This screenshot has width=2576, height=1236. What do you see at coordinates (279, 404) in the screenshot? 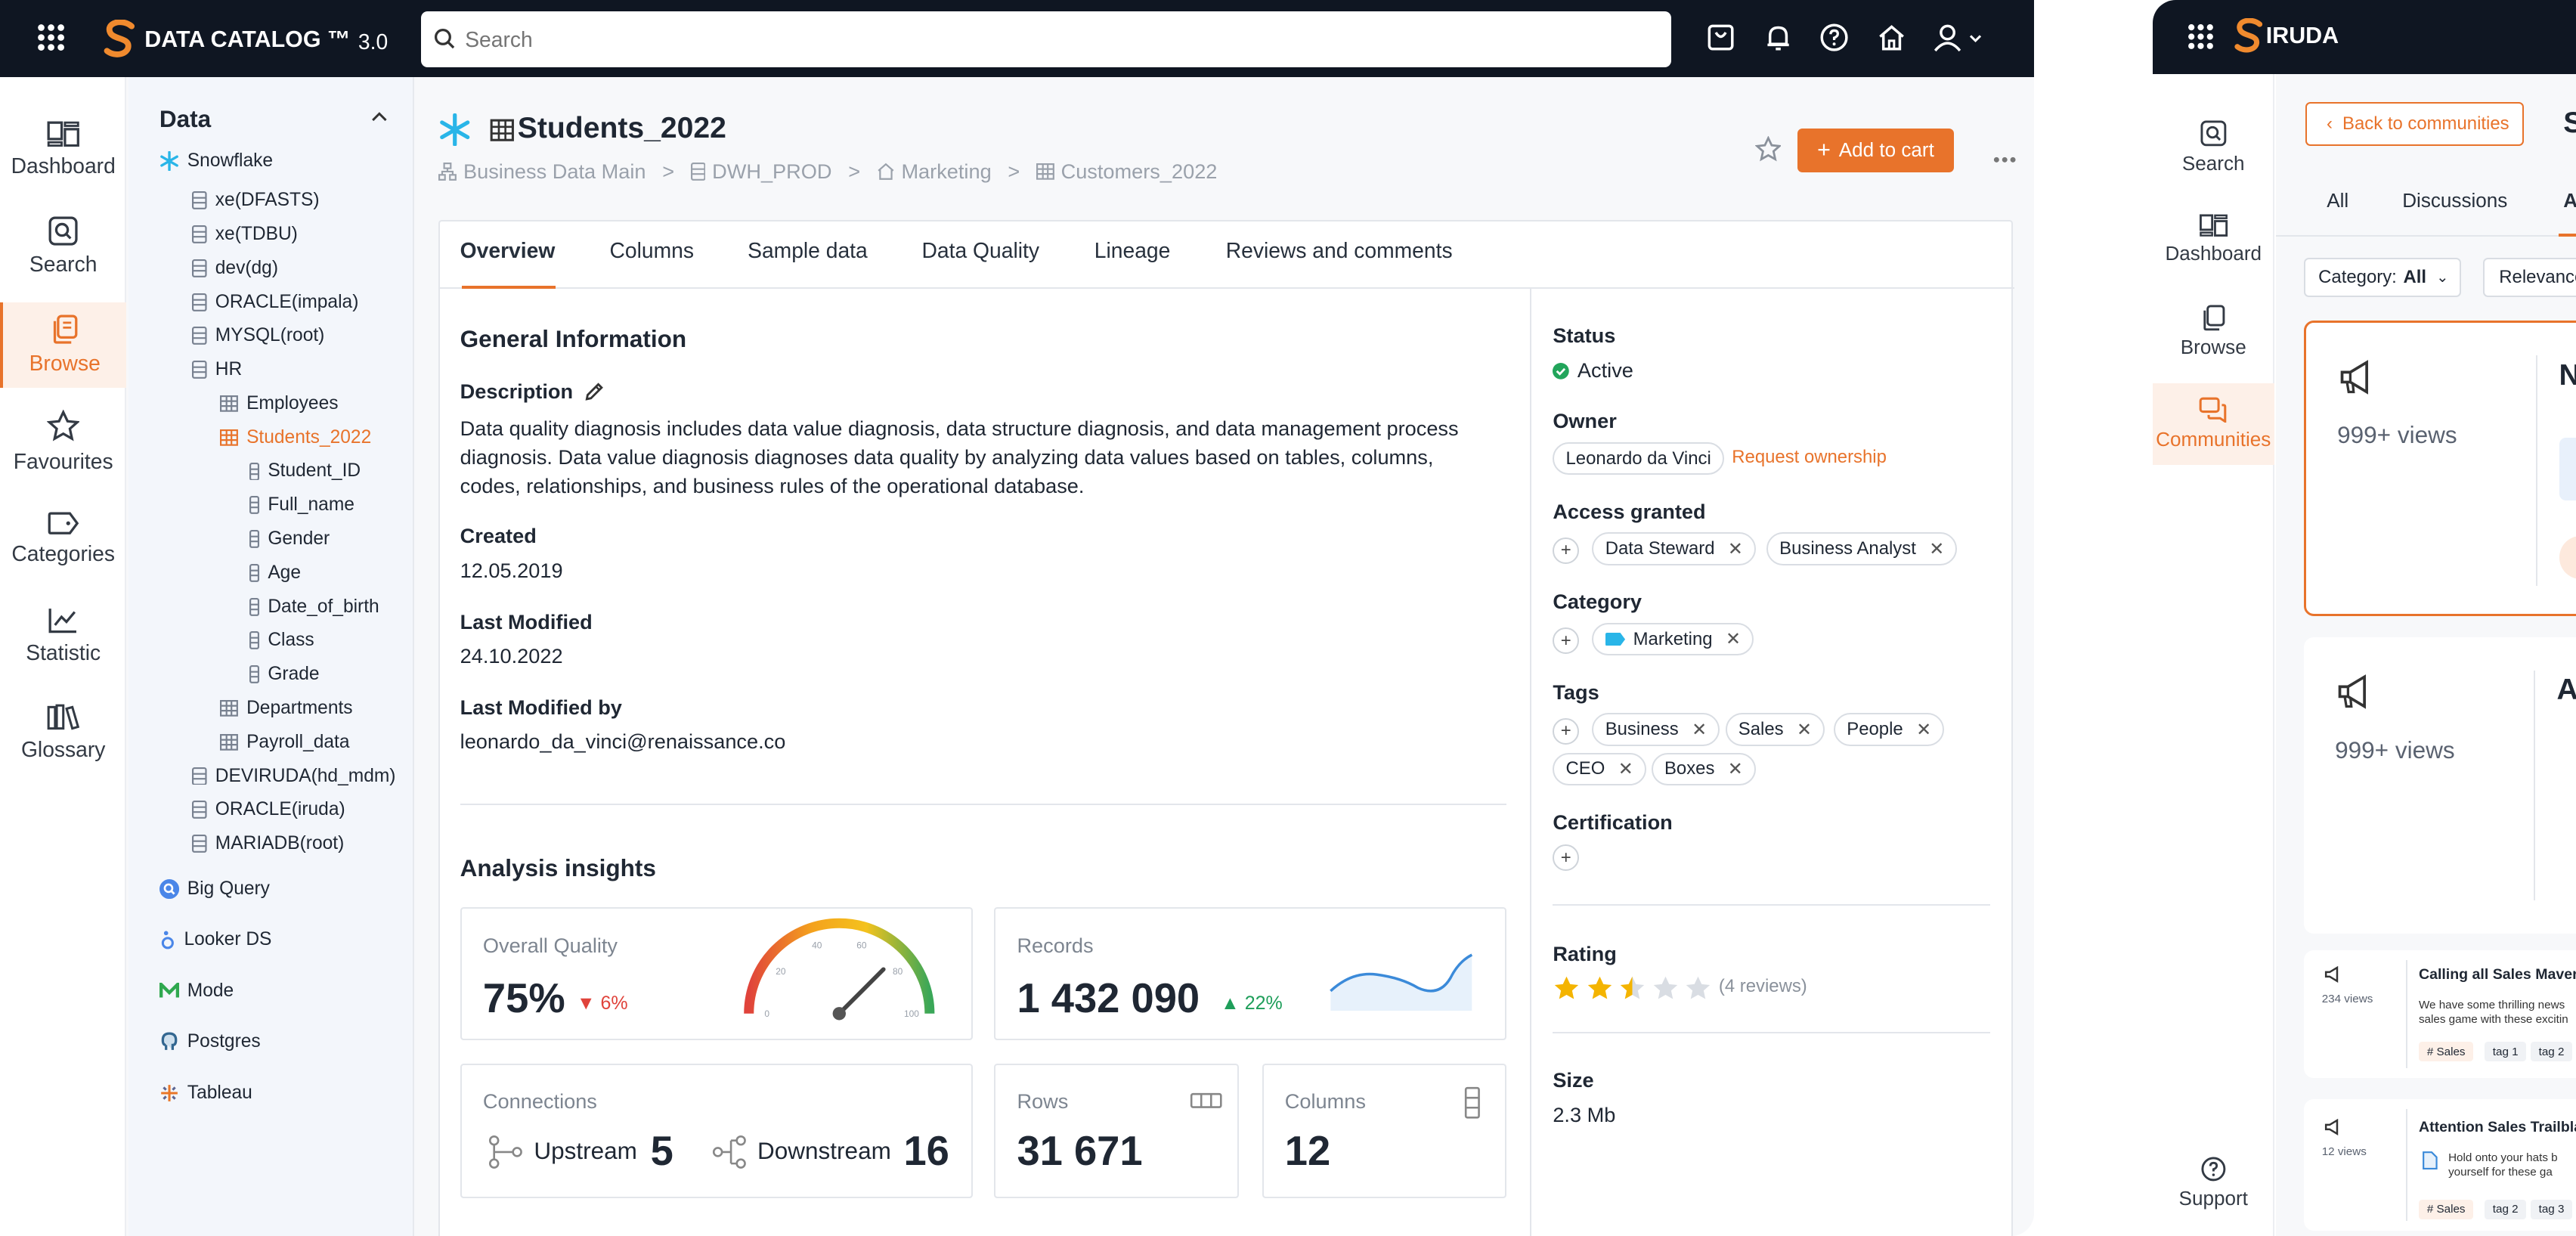
I see `tree-node-employees: Employees` at bounding box center [279, 404].